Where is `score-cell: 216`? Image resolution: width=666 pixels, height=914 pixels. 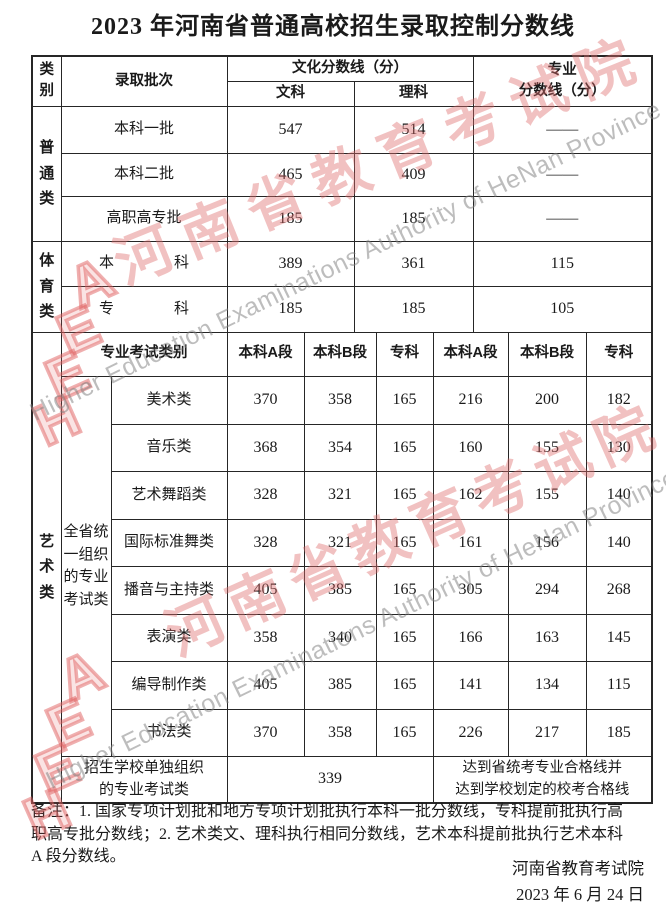 score-cell: 216 is located at coordinates (470, 400).